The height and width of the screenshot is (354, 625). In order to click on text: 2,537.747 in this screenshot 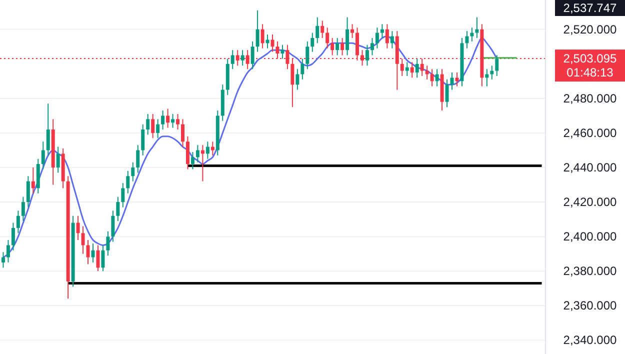, I will do `click(590, 8)`.